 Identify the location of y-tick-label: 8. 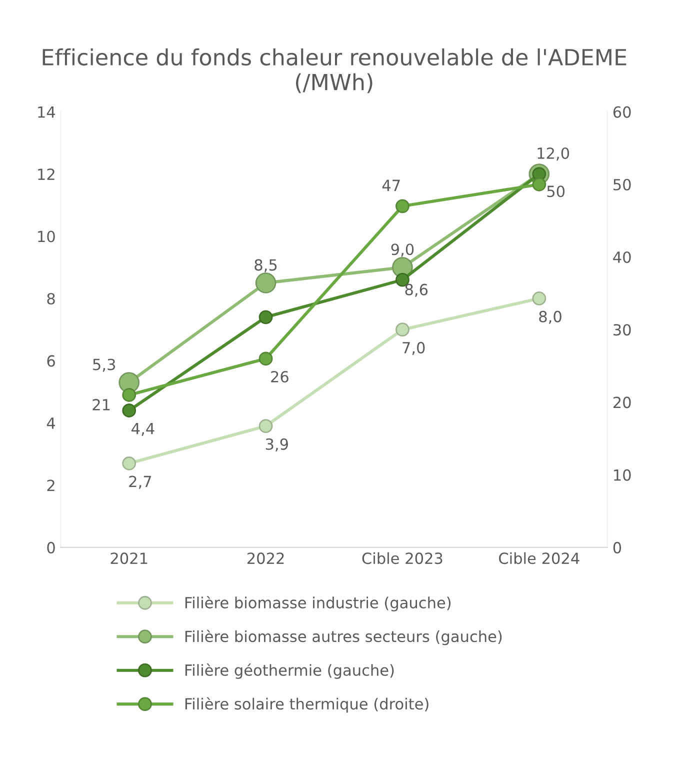
(51, 298).